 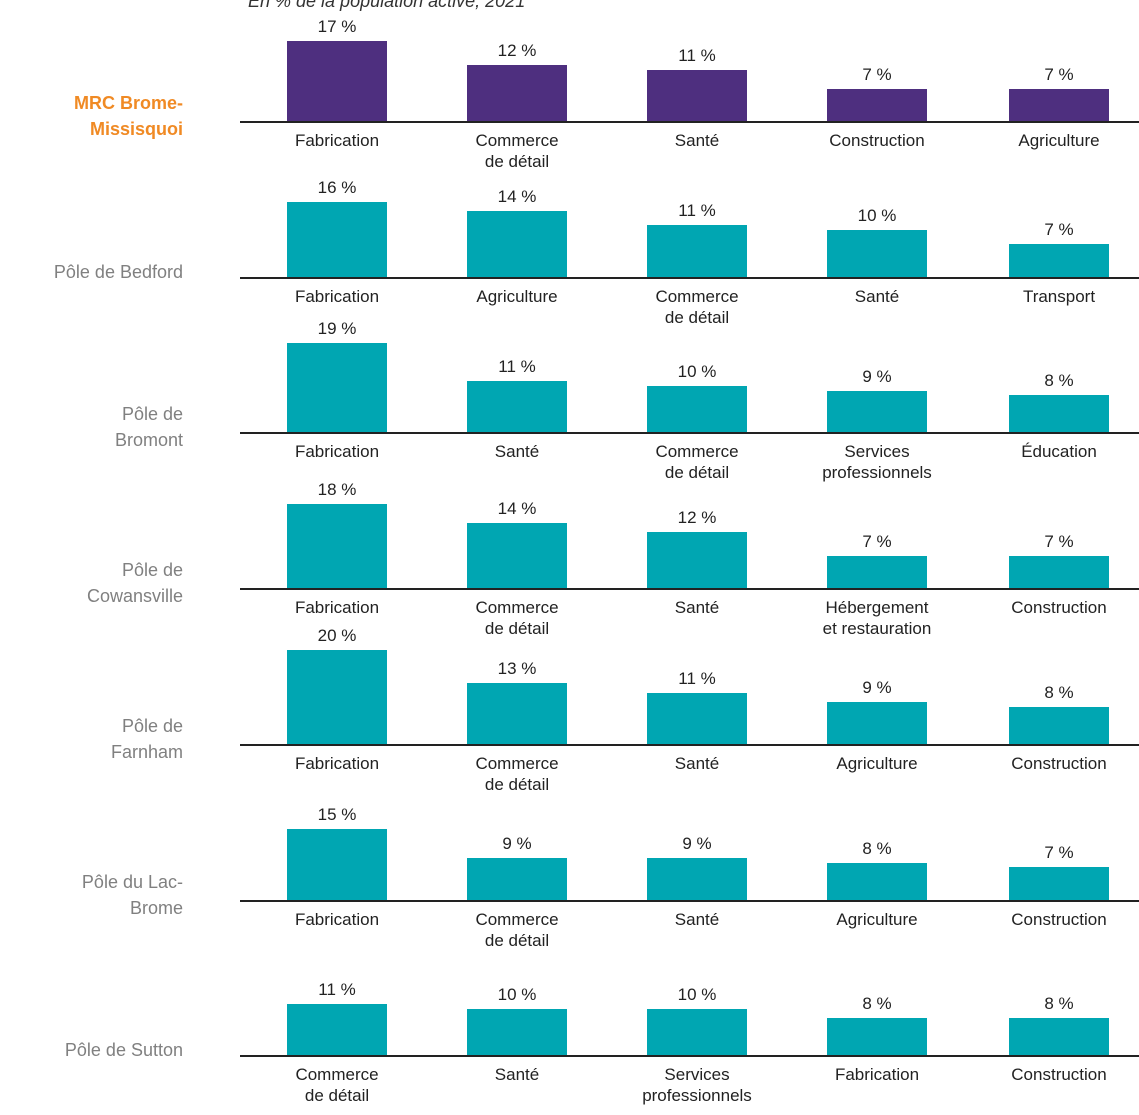 What do you see at coordinates (1059, 296) in the screenshot?
I see `x-tick-label: Transport` at bounding box center [1059, 296].